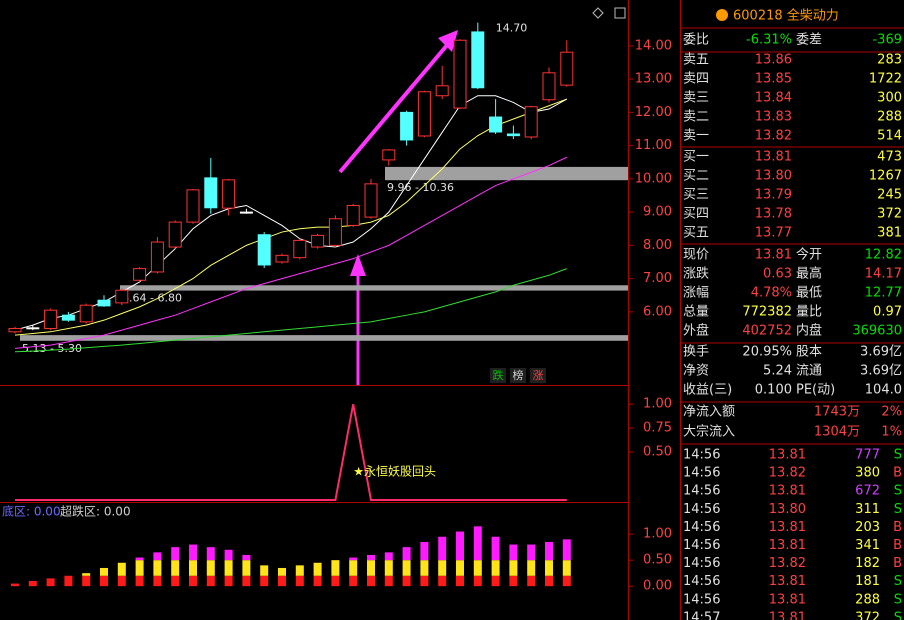 This screenshot has height=620, width=904. What do you see at coordinates (773, 233) in the screenshot?
I see `quote-text: 13.77` at bounding box center [773, 233].